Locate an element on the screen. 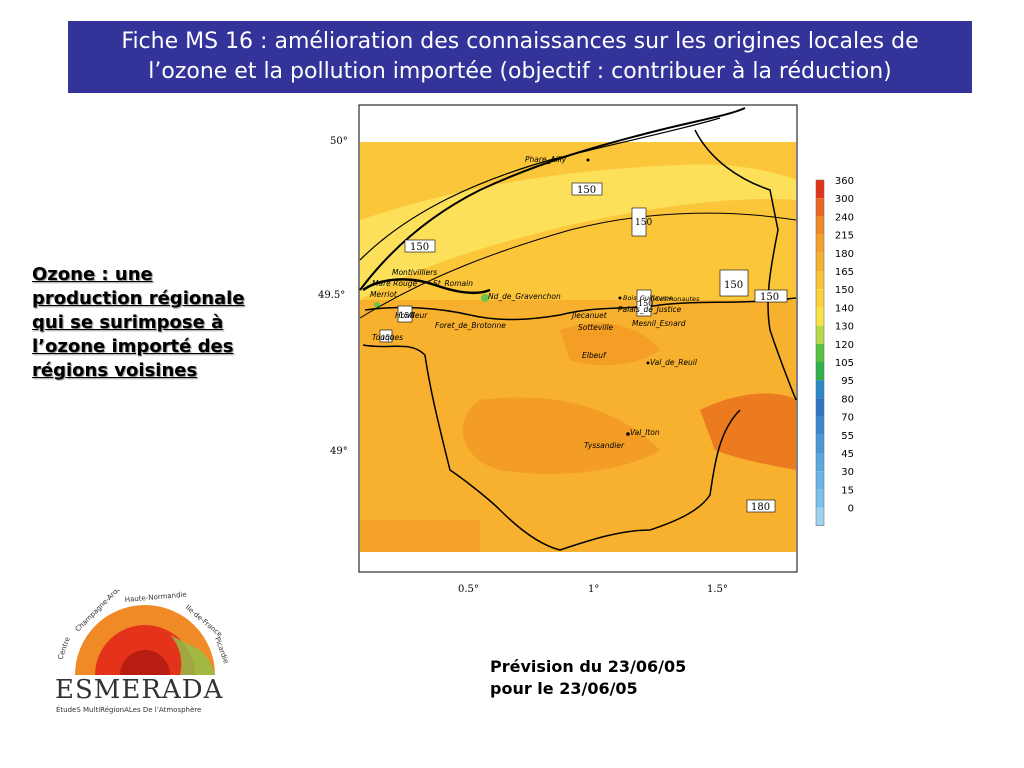 This screenshot has height=768, width=1024. logo-region: Haute-Normandie is located at coordinates (155, 597).